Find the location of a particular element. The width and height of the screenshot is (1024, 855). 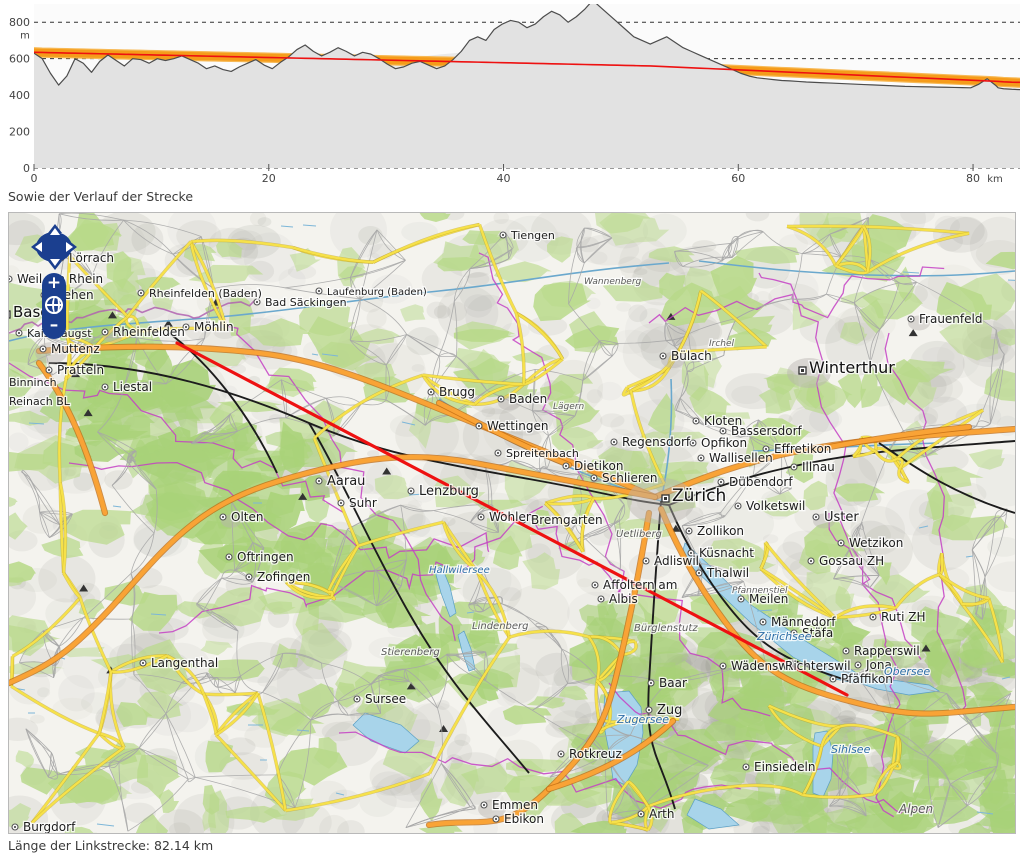

map-label-langenthal: Langenthal is located at coordinates (184, 663).